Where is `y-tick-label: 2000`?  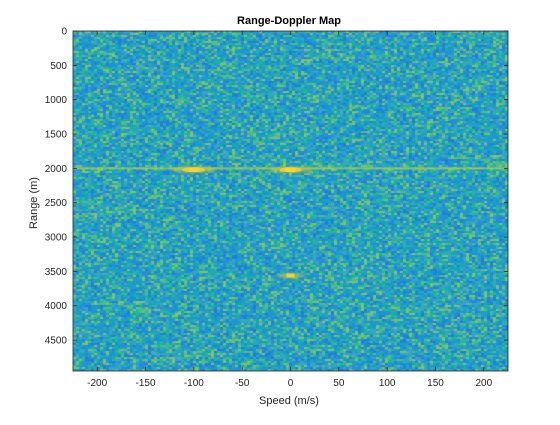
y-tick-label: 2000 is located at coordinates (56, 169).